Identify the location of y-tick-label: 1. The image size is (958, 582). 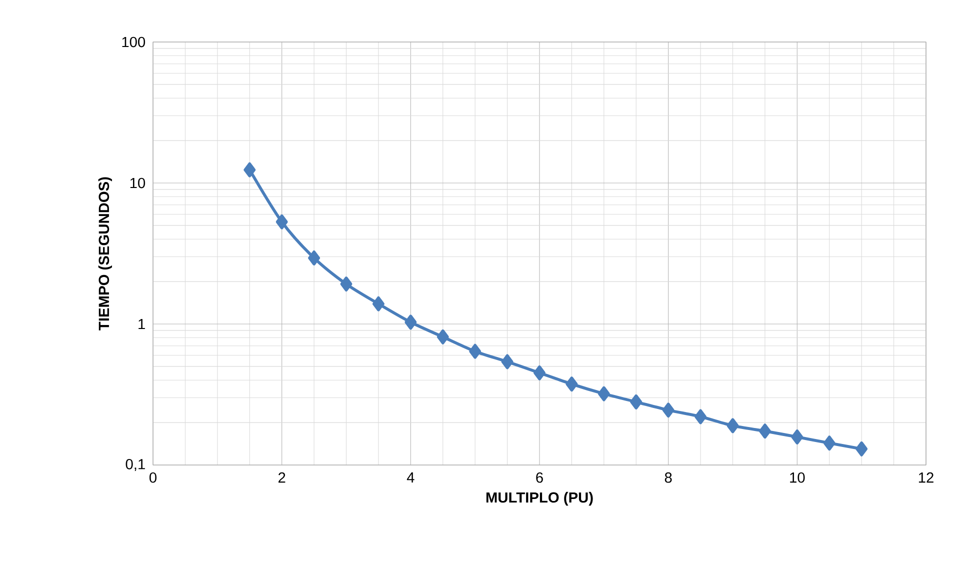
(141, 324).